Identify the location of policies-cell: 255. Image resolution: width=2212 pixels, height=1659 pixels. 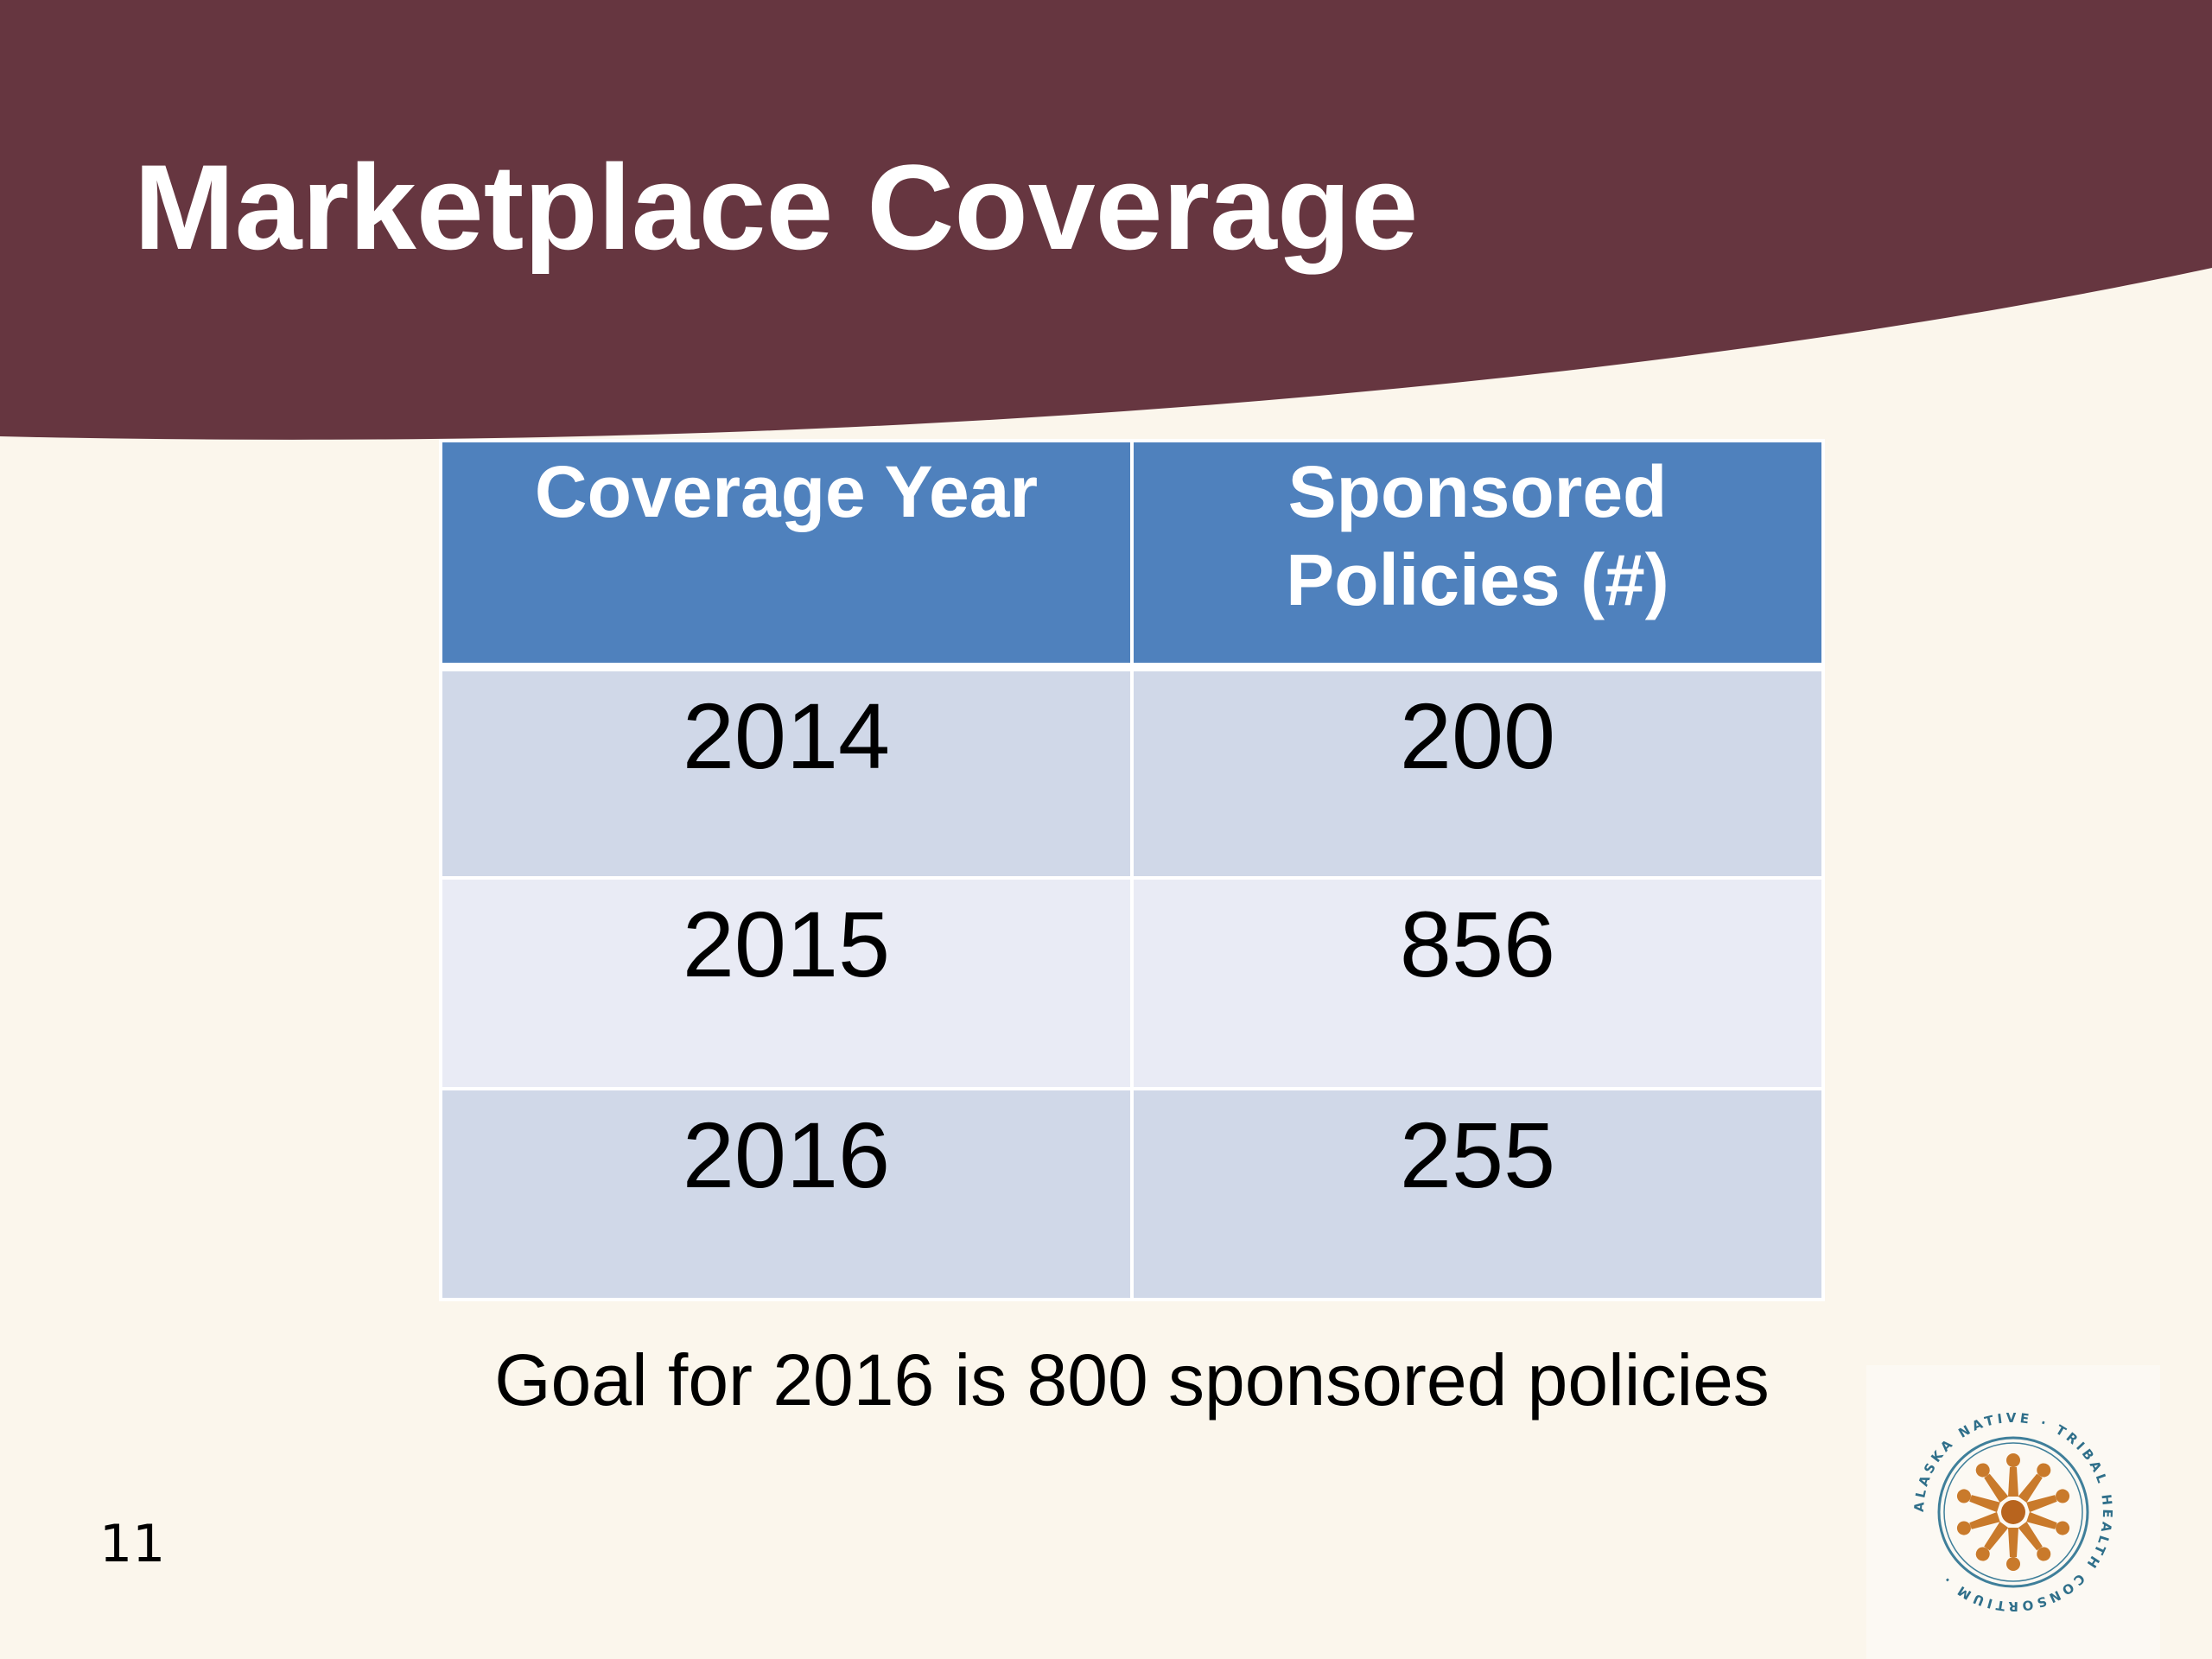
(1477, 1194).